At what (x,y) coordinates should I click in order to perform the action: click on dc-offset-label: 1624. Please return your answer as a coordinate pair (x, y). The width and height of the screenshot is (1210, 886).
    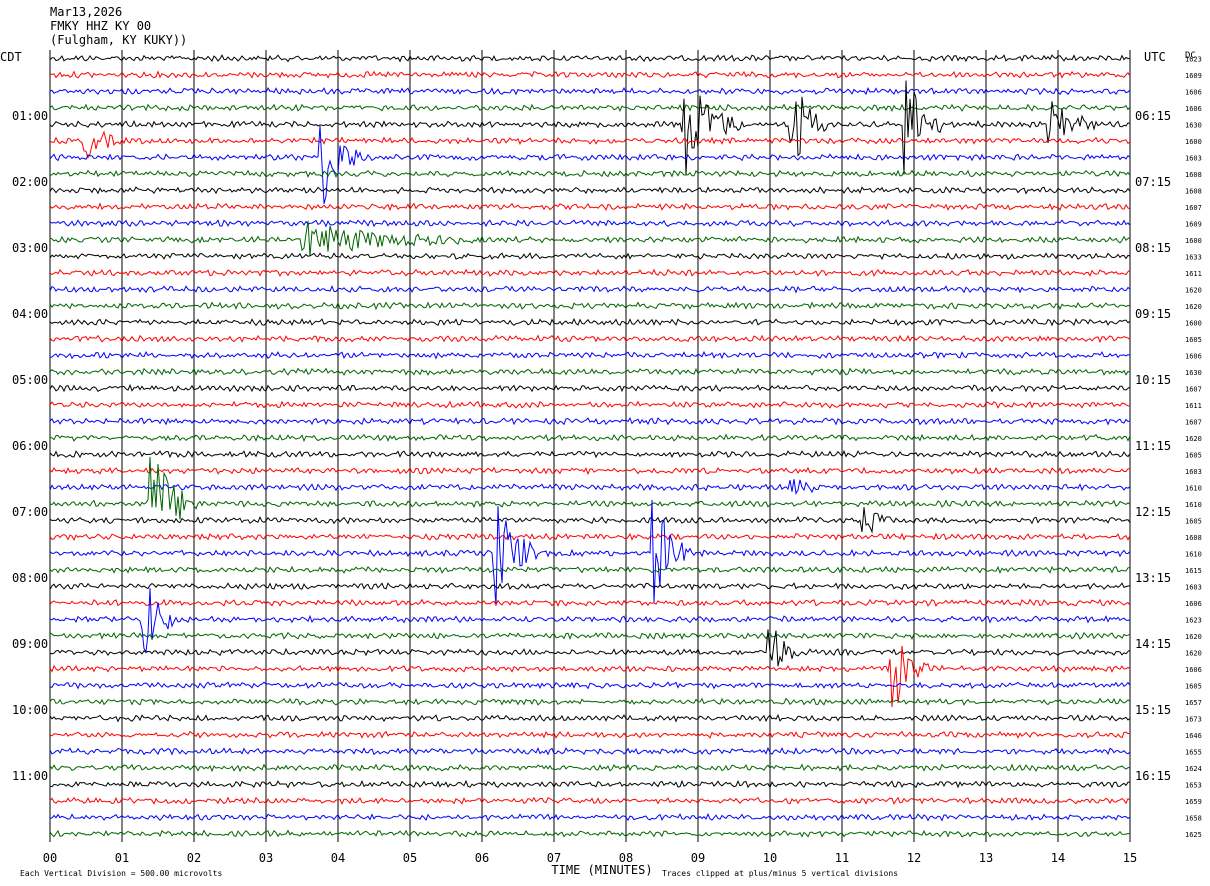
    Looking at the image, I should click on (1193, 769).